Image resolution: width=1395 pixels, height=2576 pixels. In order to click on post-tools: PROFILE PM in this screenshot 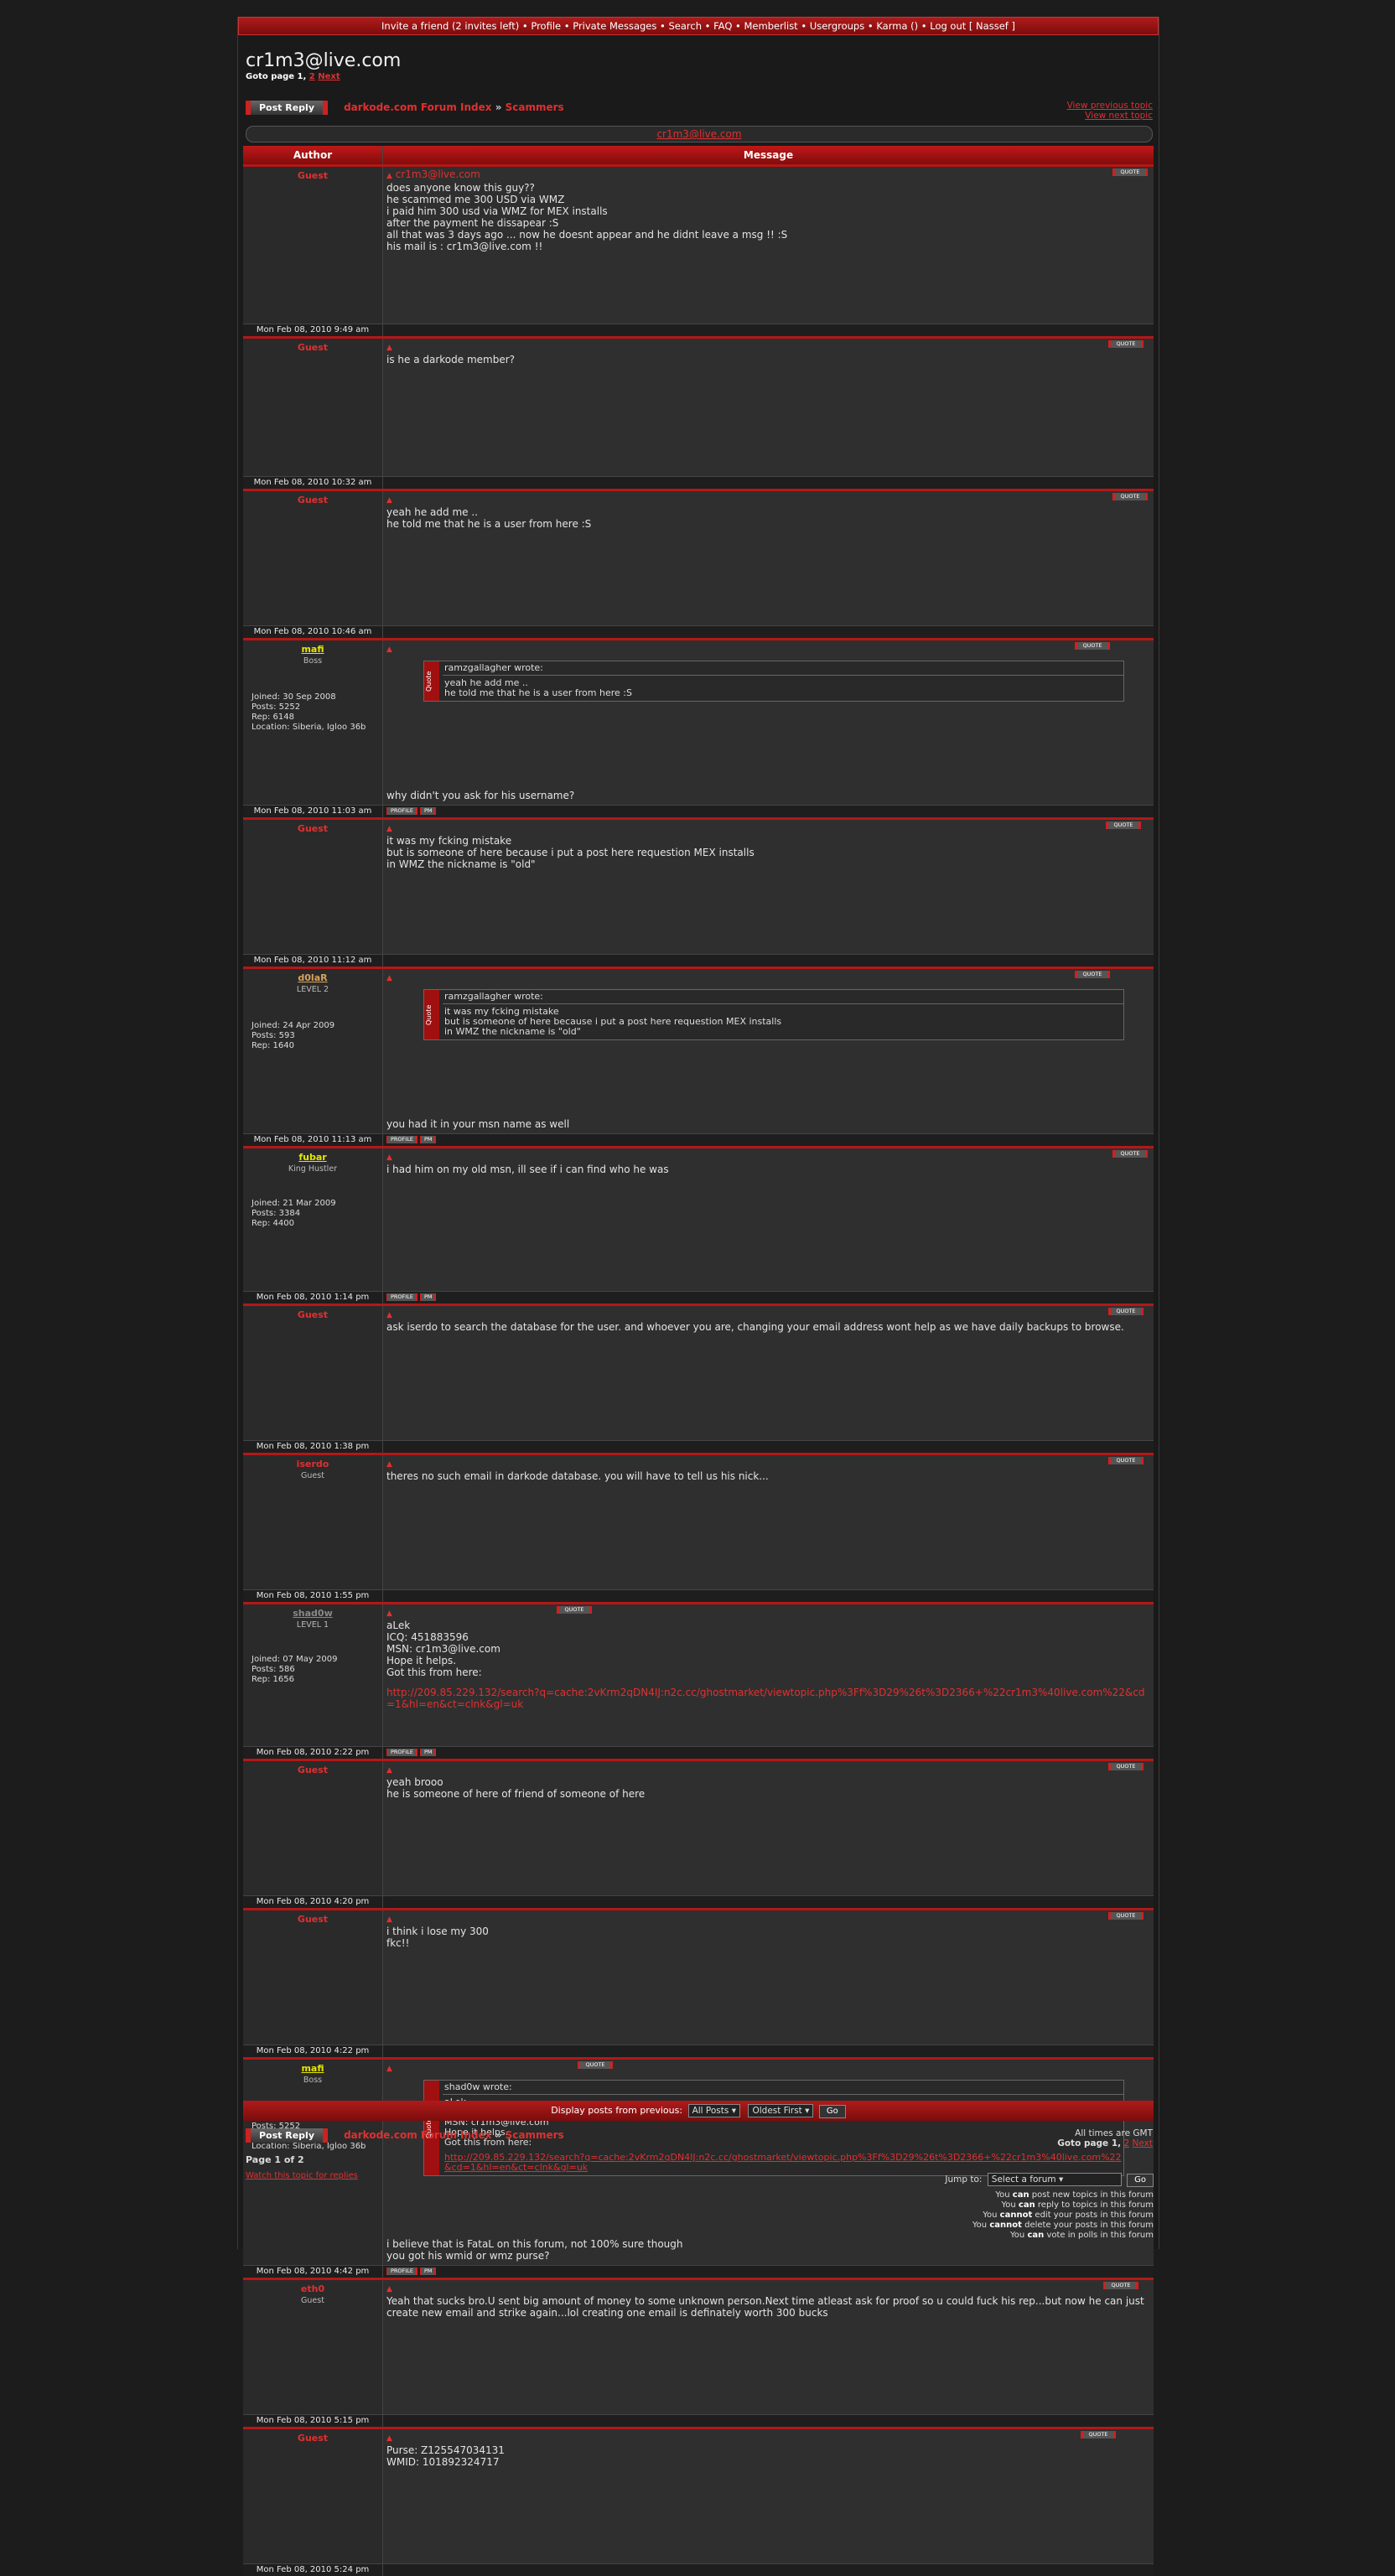, I will do `click(769, 1298)`.